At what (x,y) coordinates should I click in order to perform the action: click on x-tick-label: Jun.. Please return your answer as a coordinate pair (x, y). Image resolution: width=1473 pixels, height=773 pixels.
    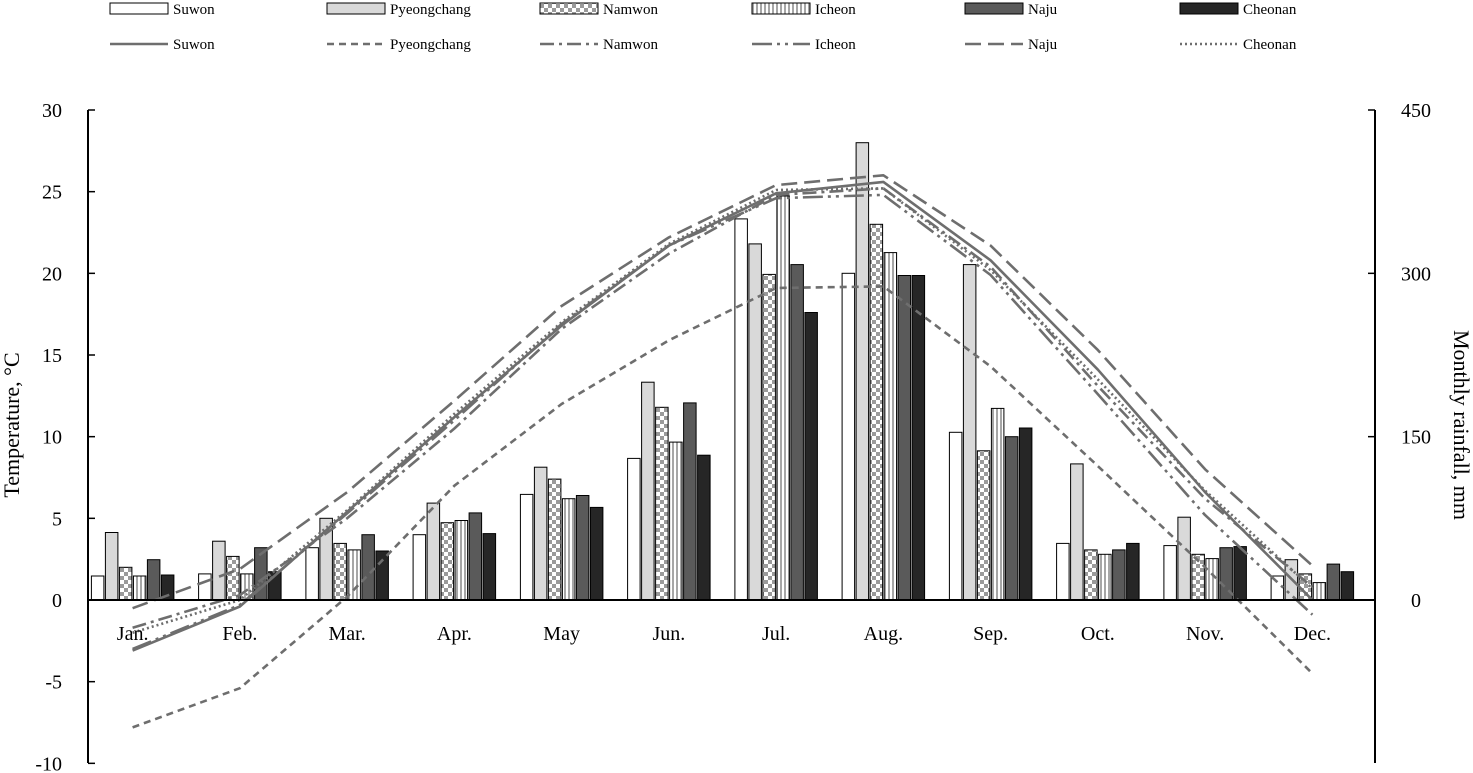
    Looking at the image, I should click on (668, 634).